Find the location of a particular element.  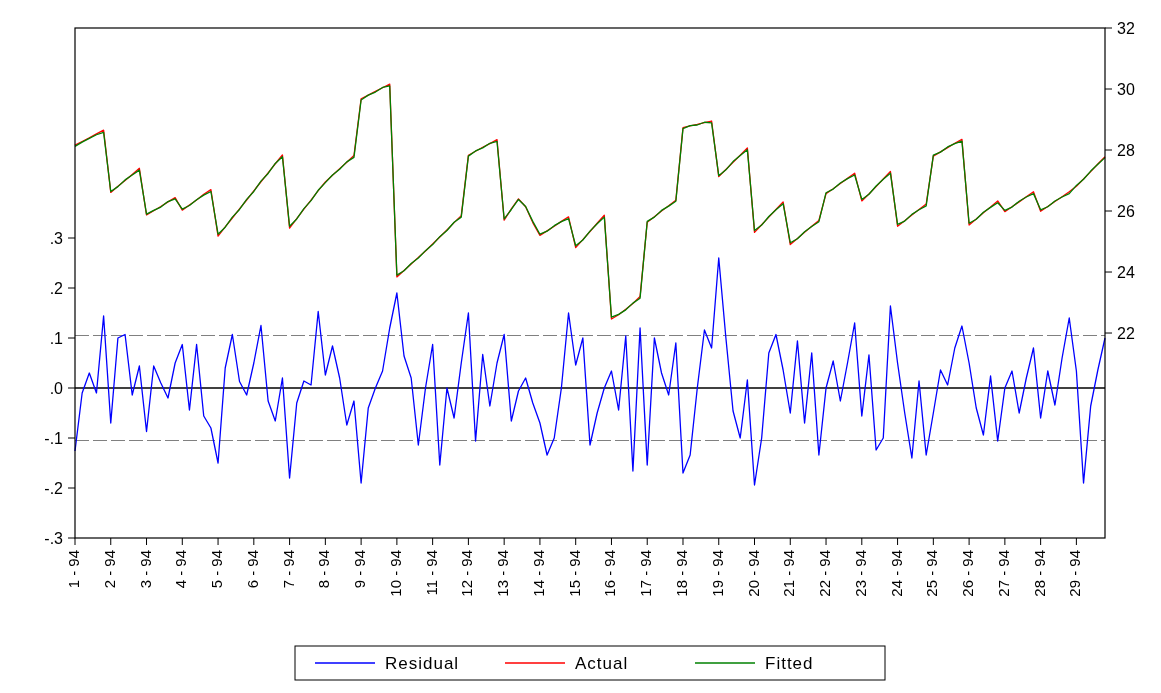

y2-tick-label: 22 is located at coordinates (1126, 333).